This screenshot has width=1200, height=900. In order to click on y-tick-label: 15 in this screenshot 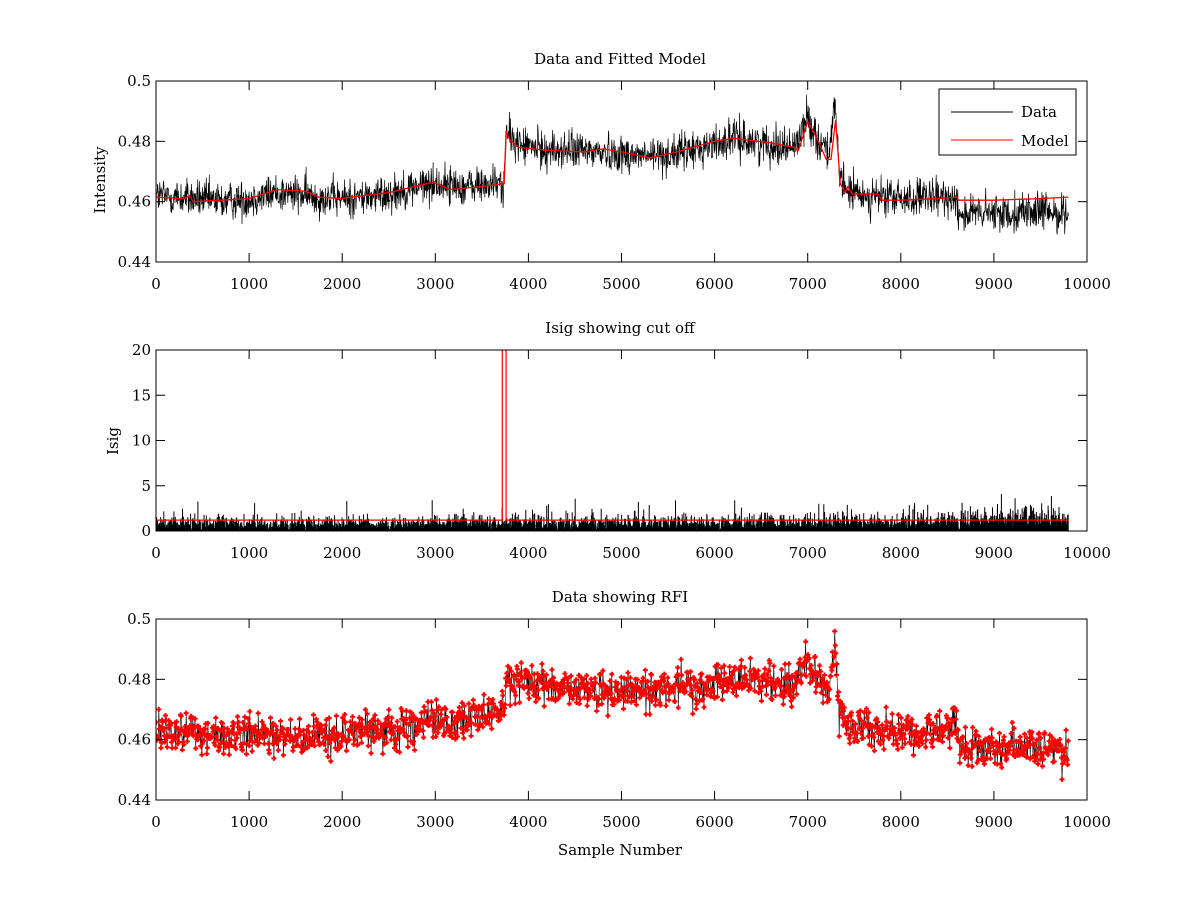, I will do `click(141, 395)`.